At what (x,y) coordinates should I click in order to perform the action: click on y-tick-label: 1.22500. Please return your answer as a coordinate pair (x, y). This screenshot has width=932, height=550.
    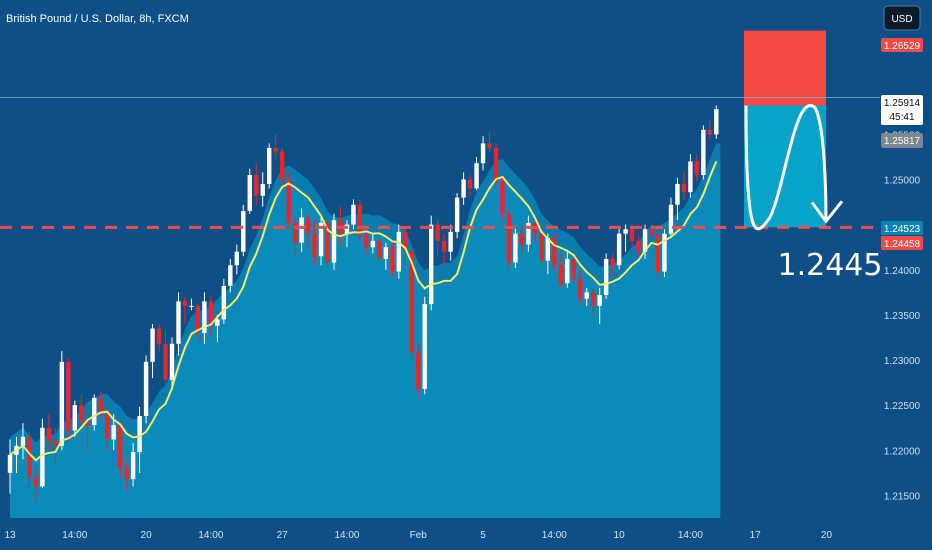
    Looking at the image, I should click on (902, 406).